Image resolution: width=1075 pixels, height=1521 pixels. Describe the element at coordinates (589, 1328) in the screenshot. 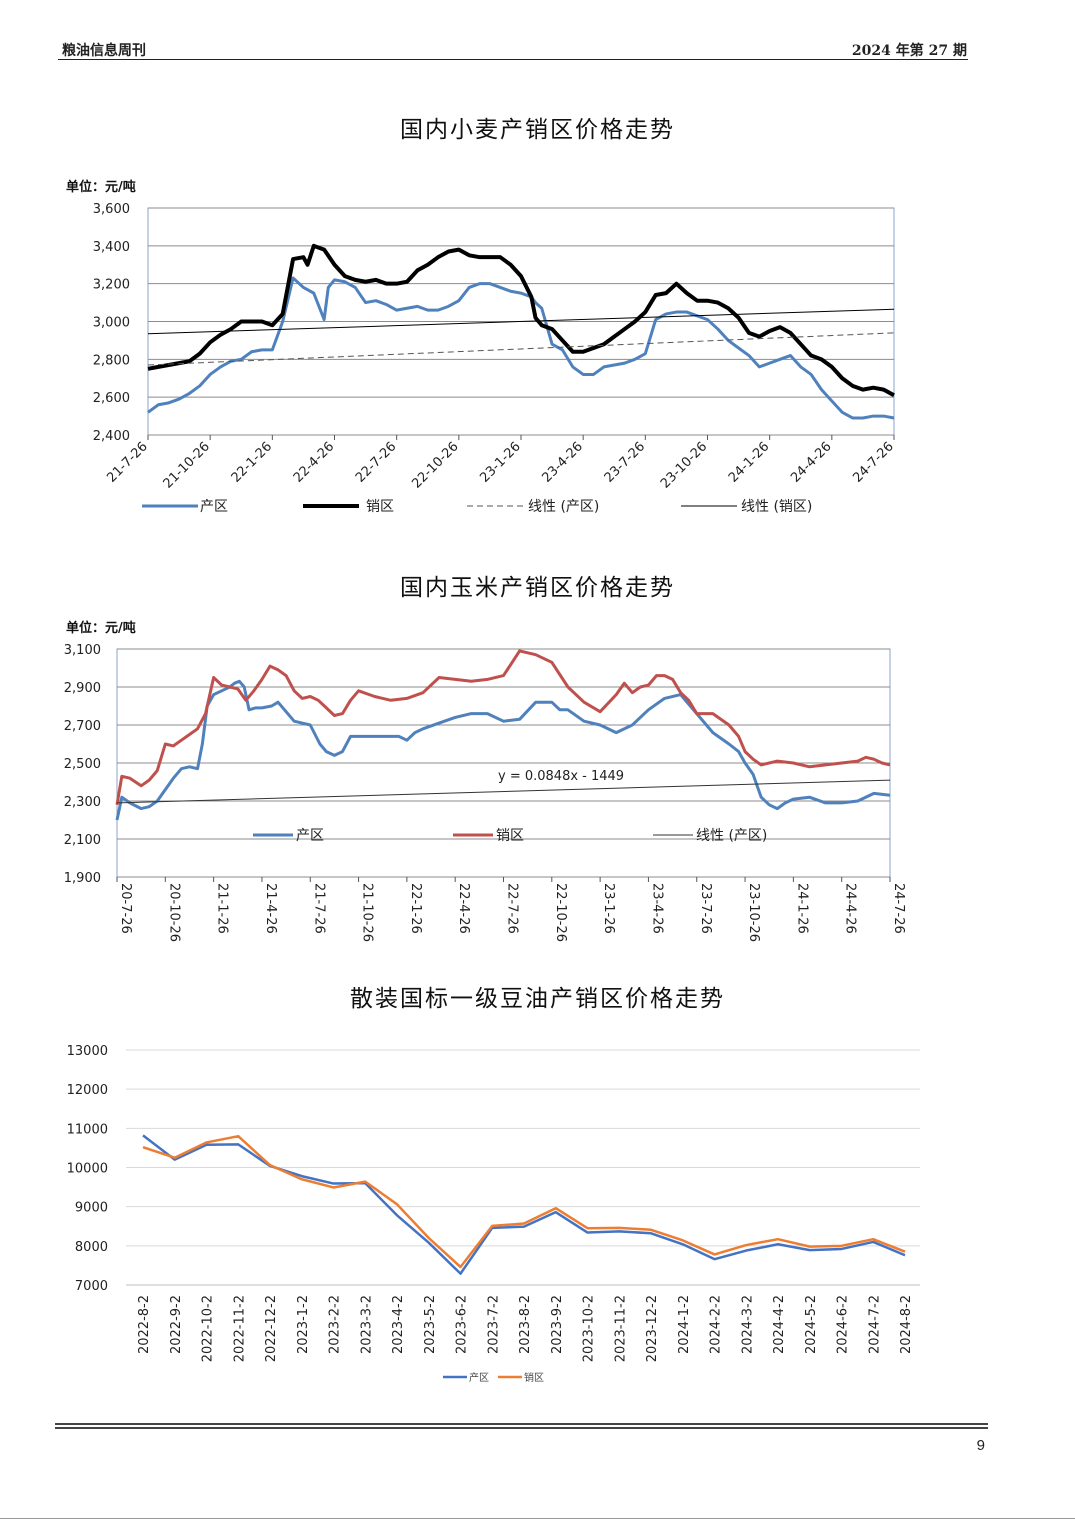

I see `x-tick-label: 2023-10-2` at that location.